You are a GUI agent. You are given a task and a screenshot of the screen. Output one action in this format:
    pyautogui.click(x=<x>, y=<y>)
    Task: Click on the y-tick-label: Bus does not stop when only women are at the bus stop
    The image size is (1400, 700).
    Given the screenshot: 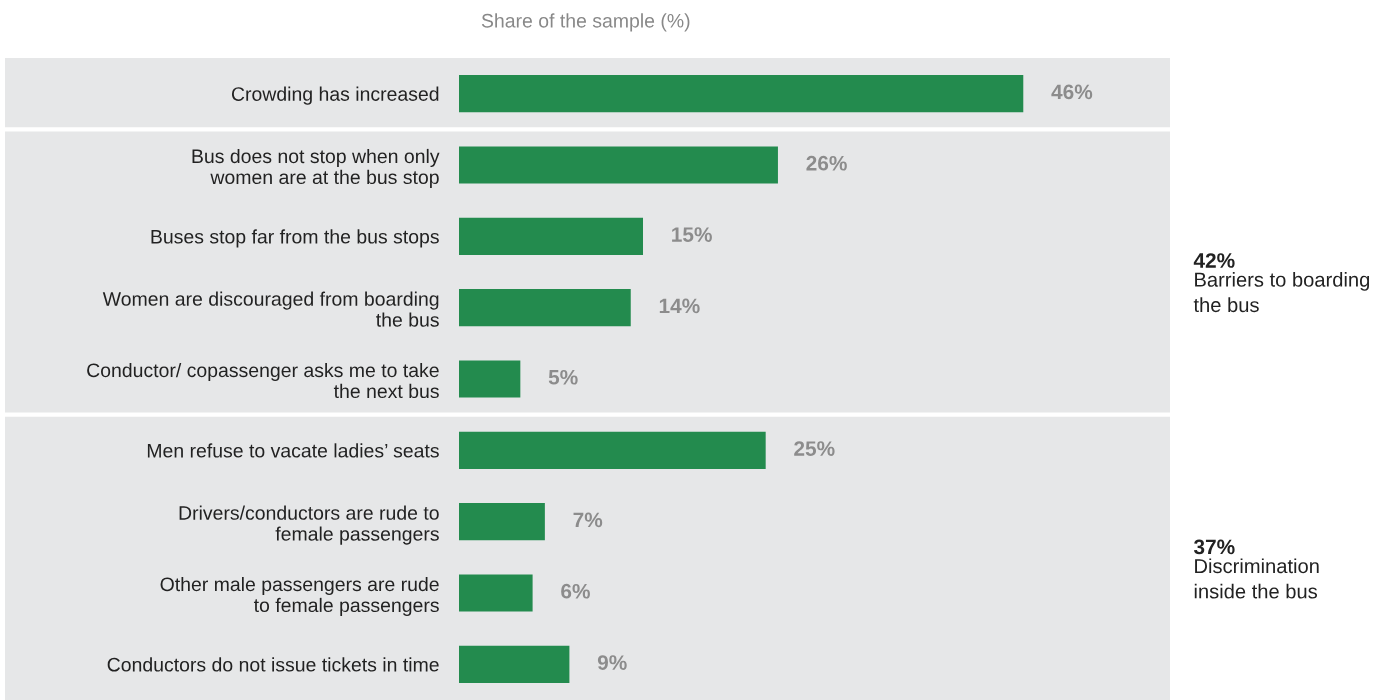 What is the action you would take?
    pyautogui.click(x=316, y=168)
    